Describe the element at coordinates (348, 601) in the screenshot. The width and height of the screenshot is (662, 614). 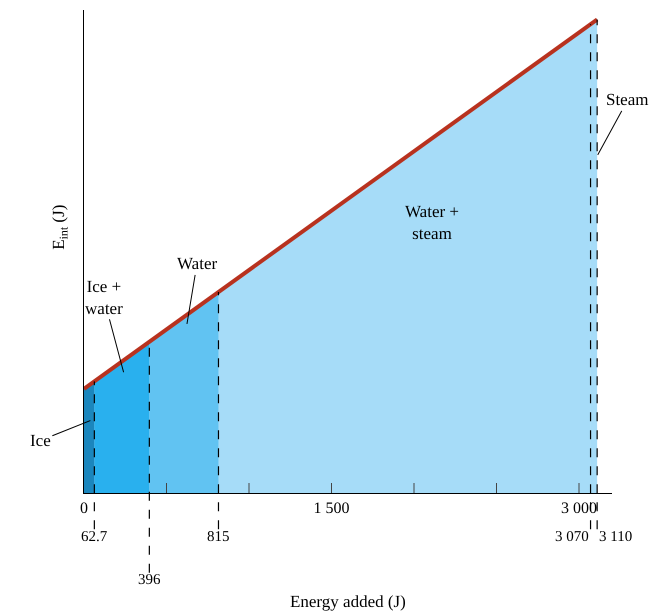
I see `x-axis-title: Energy added (J)` at that location.